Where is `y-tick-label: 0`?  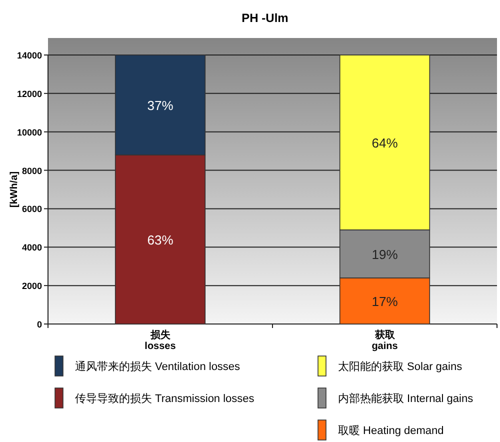
y-tick-label: 0 is located at coordinates (39, 325).